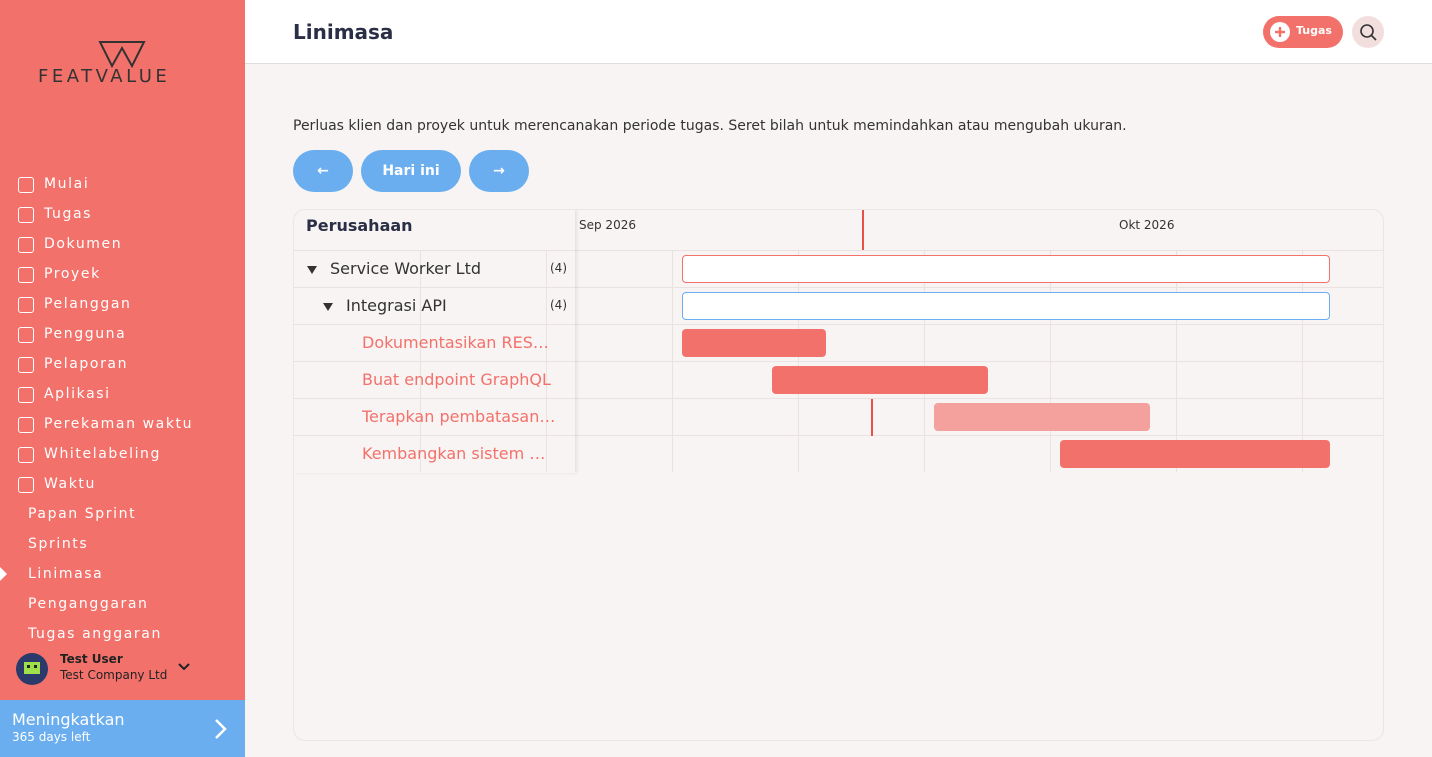 The image size is (1432, 757). I want to click on subnav-item: Penganggaran, so click(88, 604).